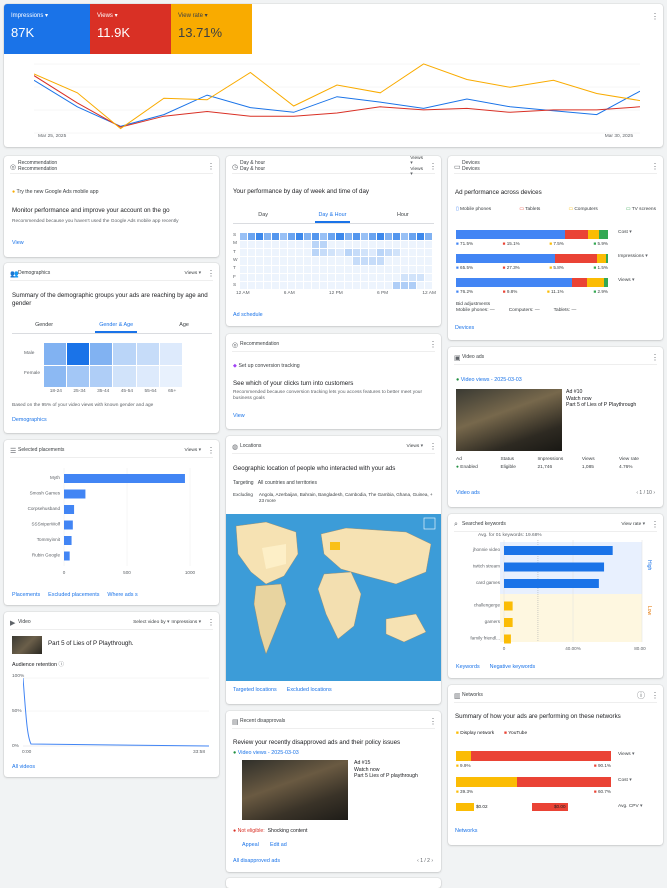 The width and height of the screenshot is (667, 888). I want to click on tab-gender-age: Gender & Age, so click(116, 326).